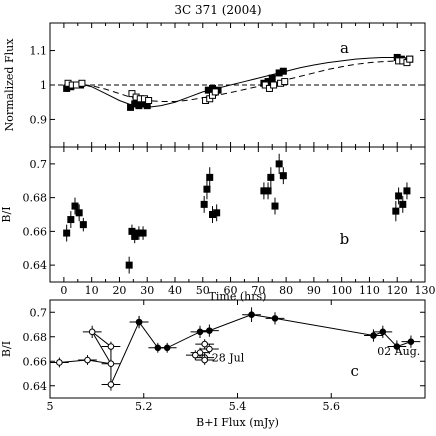 Image resolution: width=436 pixels, height=436 pixels. Describe the element at coordinates (341, 290) in the screenshot. I see `x-tick-label: 100` at that location.